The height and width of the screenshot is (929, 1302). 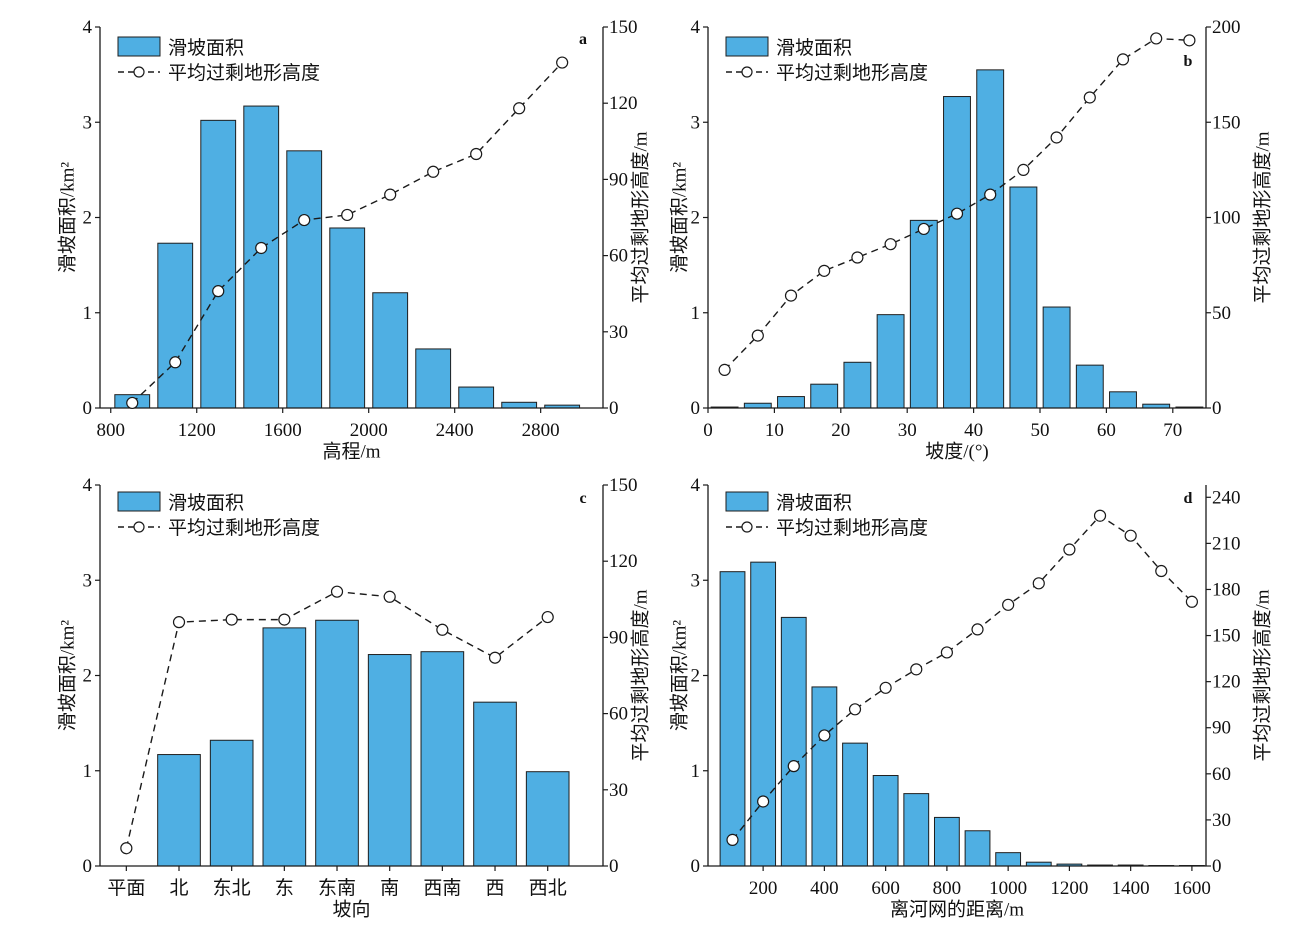 What do you see at coordinates (973, 430) in the screenshot?
I see `x-tick-label: 40` at bounding box center [973, 430].